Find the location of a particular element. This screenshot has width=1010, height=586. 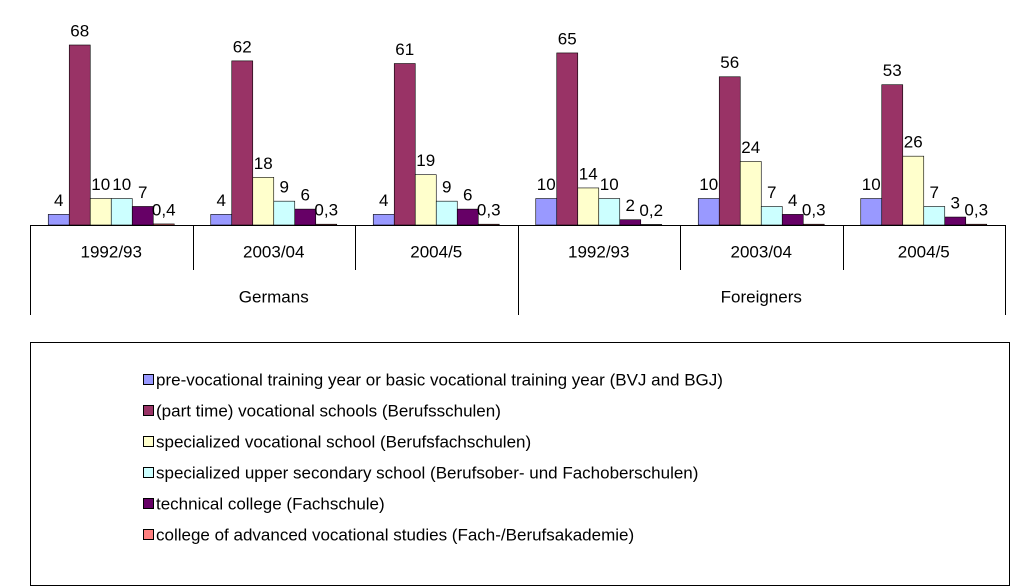

group-label: Foreigners is located at coordinates (761, 296).